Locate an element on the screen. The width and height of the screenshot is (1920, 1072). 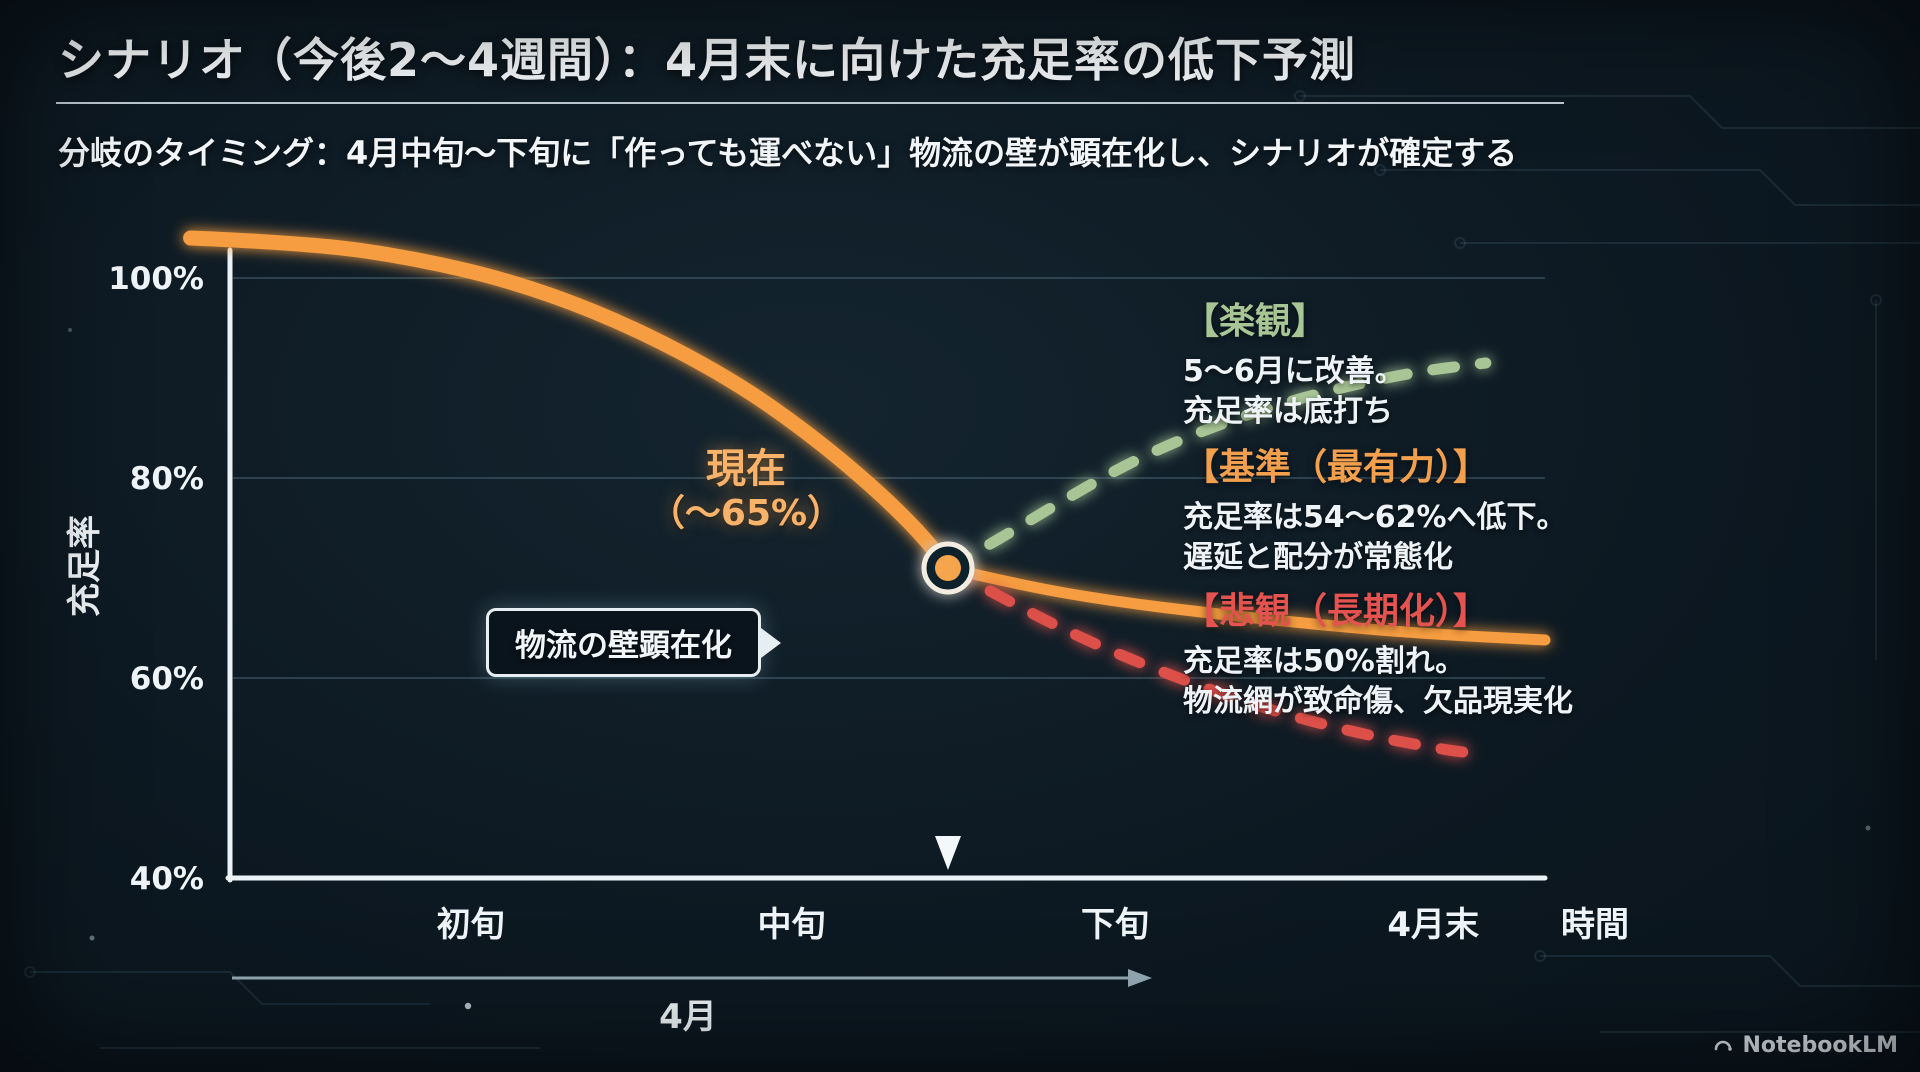
x-axis-title: 時間 is located at coordinates (1595, 925).